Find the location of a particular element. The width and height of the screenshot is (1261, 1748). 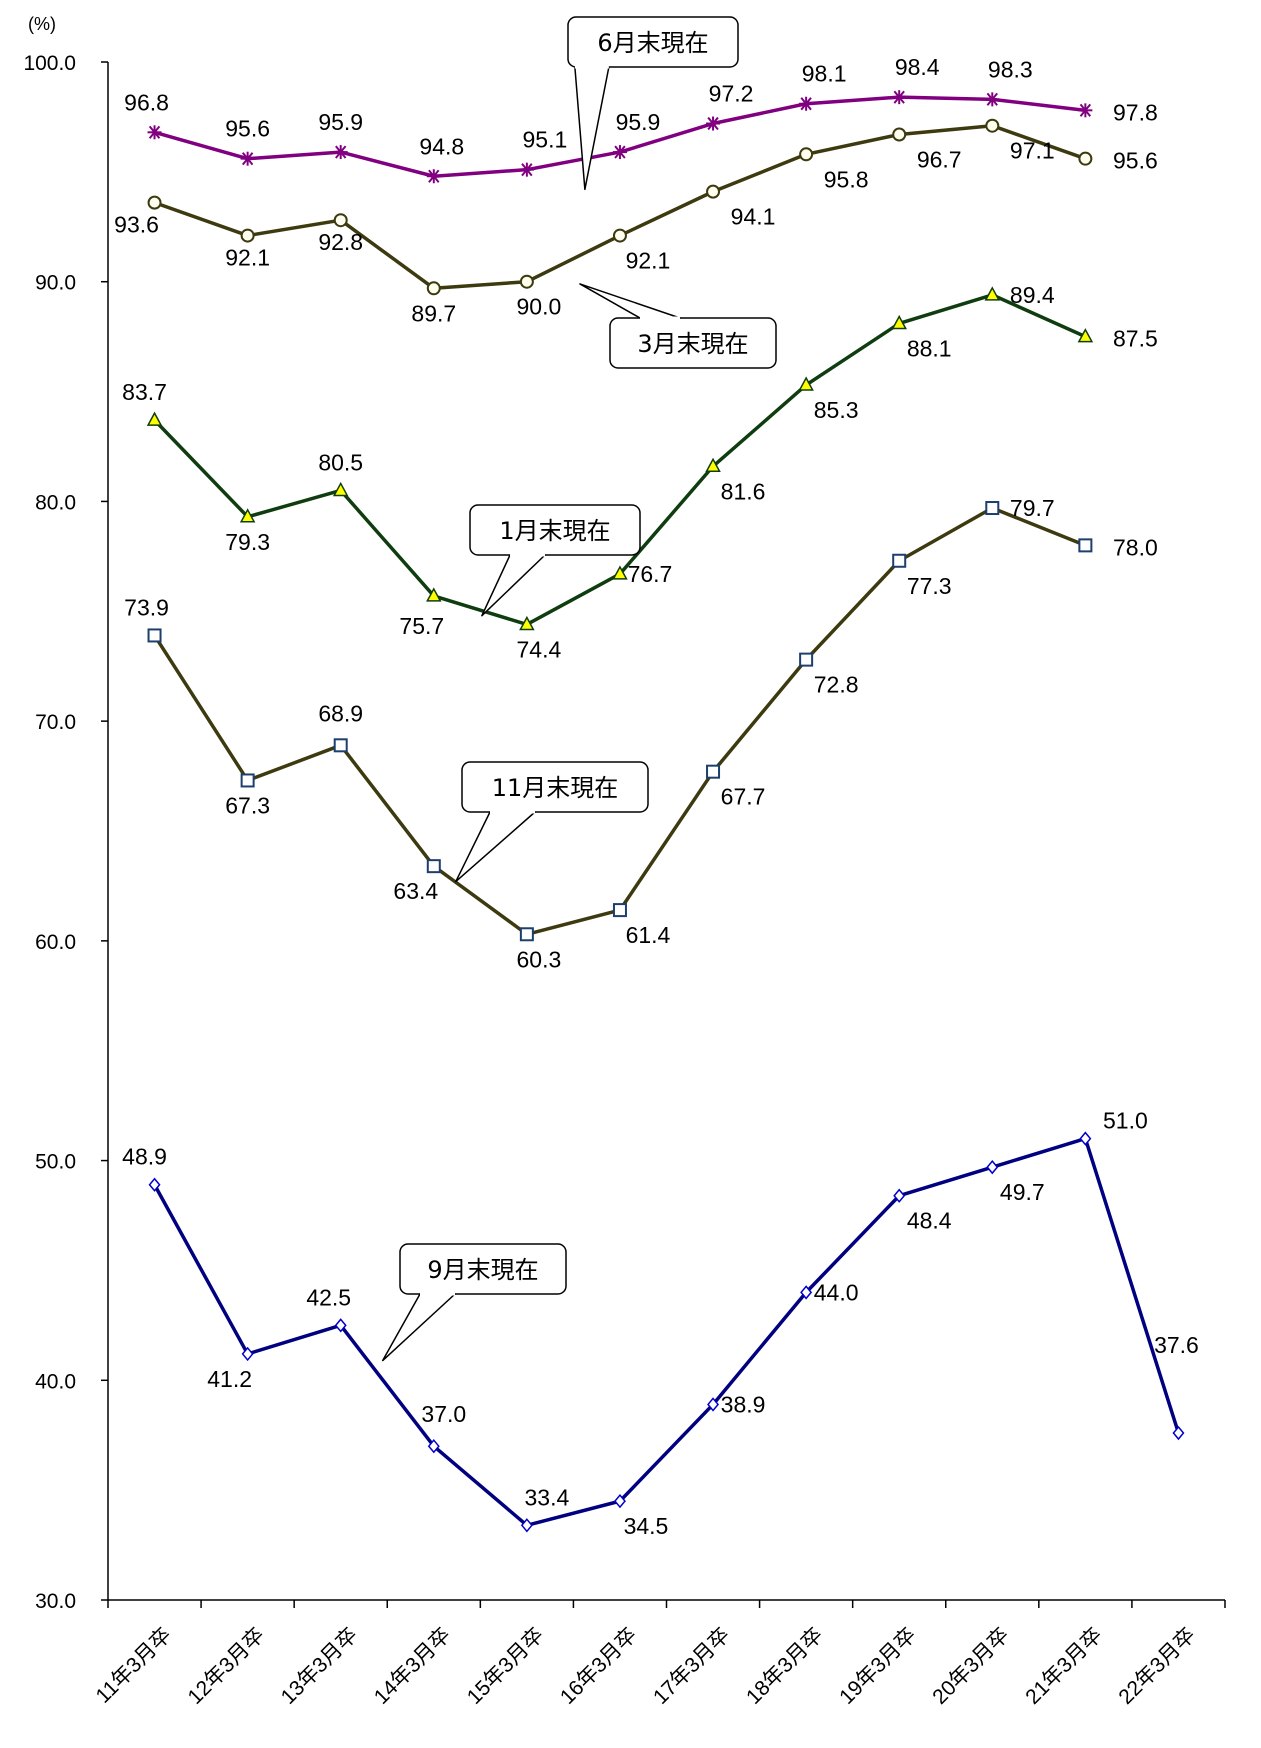

x-tick-label: 19年3月卒 is located at coordinates (878, 1666).